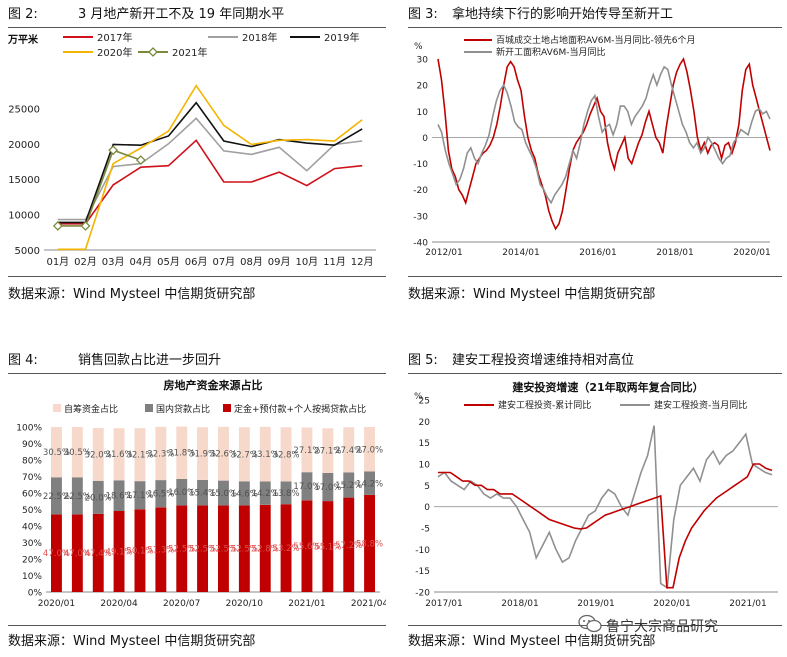 The width and height of the screenshot is (787, 657). I want to click on y-axis-unit: 万平米, so click(23, 39).